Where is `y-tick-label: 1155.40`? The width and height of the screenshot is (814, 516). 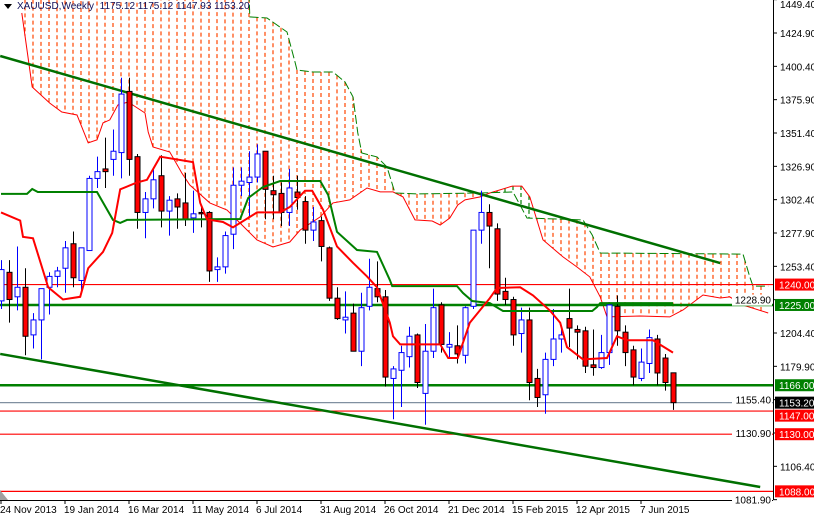 y-tick-label: 1155.40 is located at coordinates (754, 401).